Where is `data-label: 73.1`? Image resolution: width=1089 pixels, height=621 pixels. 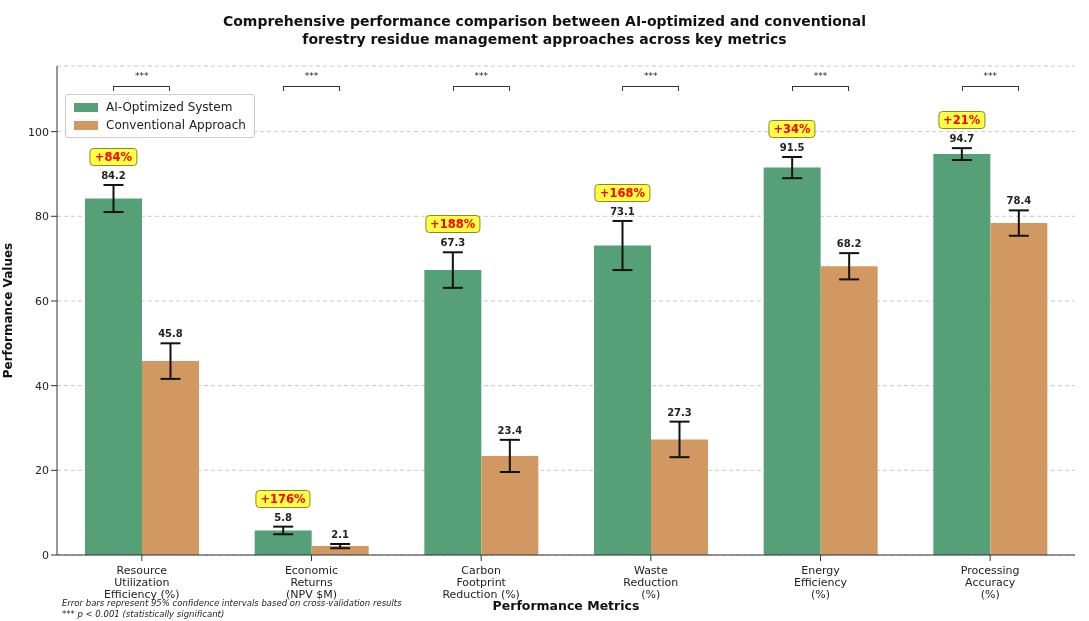 data-label: 73.1 is located at coordinates (622, 211).